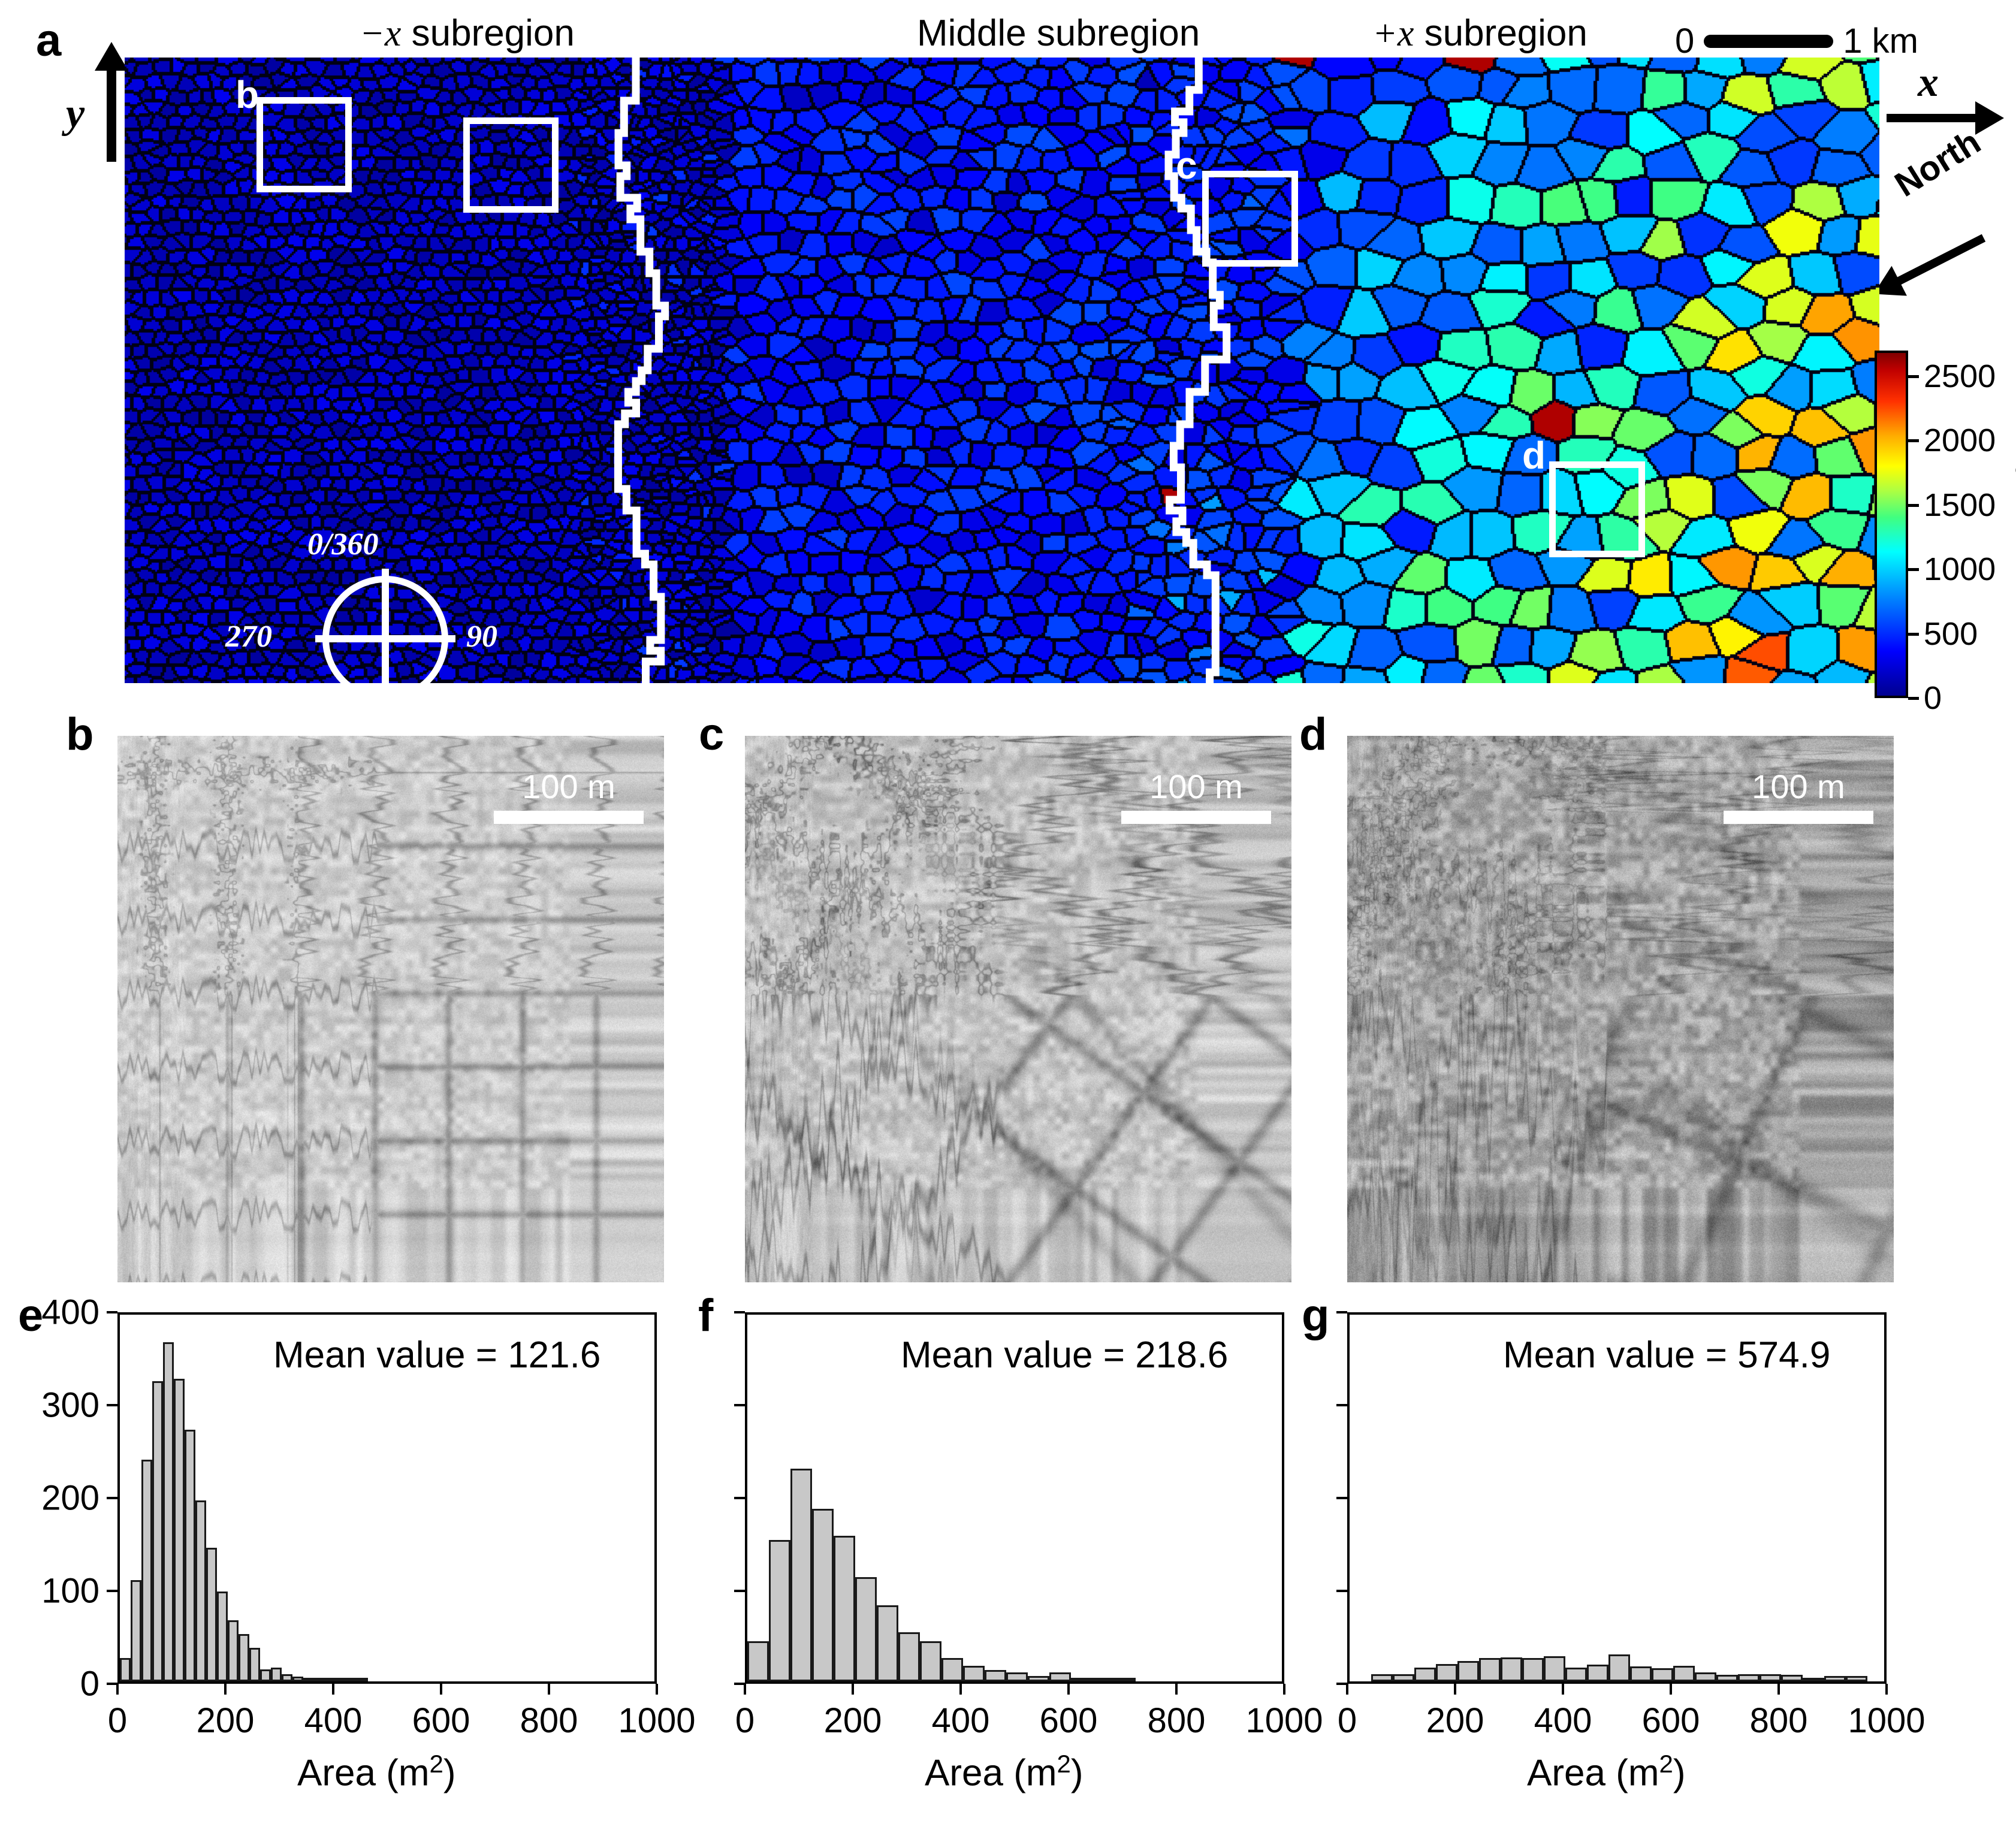  What do you see at coordinates (1769, 41) in the screenshot?
I see `scale-bar-line` at bounding box center [1769, 41].